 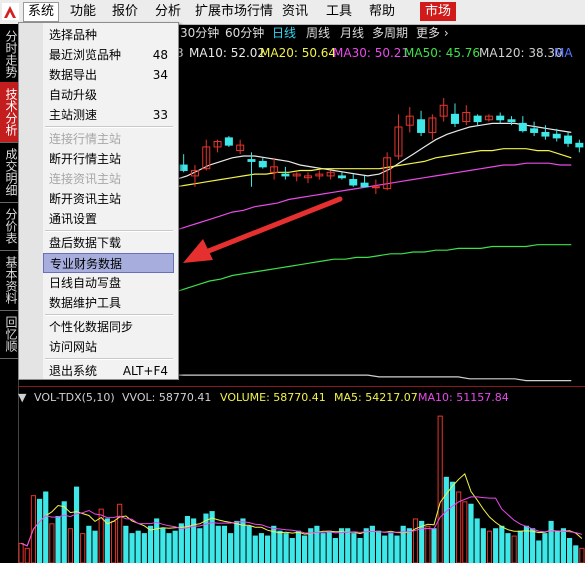 I want to click on menu-help: 帮助, so click(x=382, y=12).